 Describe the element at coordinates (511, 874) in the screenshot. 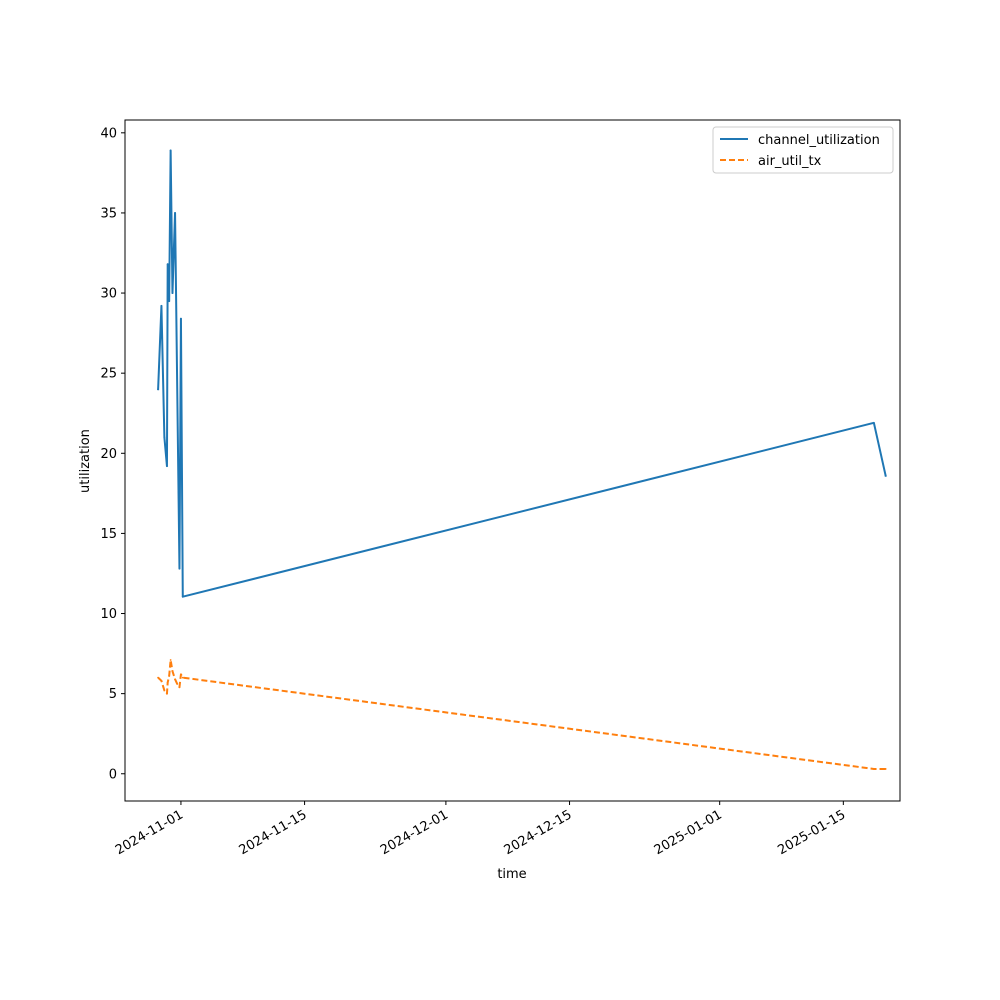

I see `x-axis-title: time` at that location.